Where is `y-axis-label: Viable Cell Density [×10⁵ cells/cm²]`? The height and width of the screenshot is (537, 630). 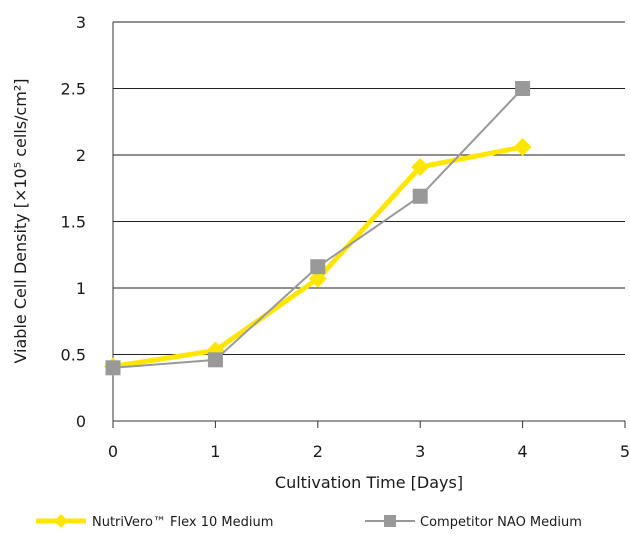 y-axis-label: Viable Cell Density [×10⁵ cells/cm²] is located at coordinates (20, 220).